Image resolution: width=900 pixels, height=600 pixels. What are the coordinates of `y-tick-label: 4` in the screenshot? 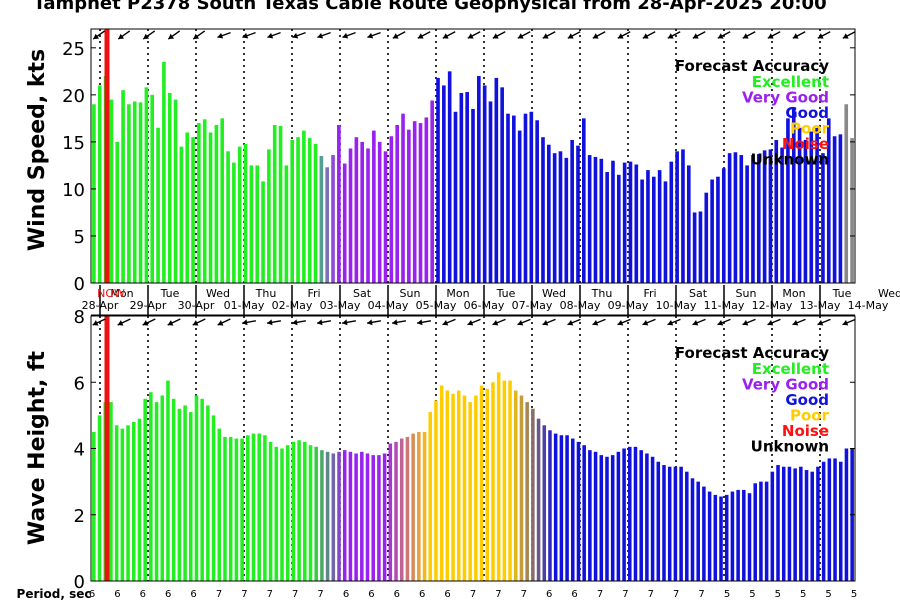 It's located at (79, 450).